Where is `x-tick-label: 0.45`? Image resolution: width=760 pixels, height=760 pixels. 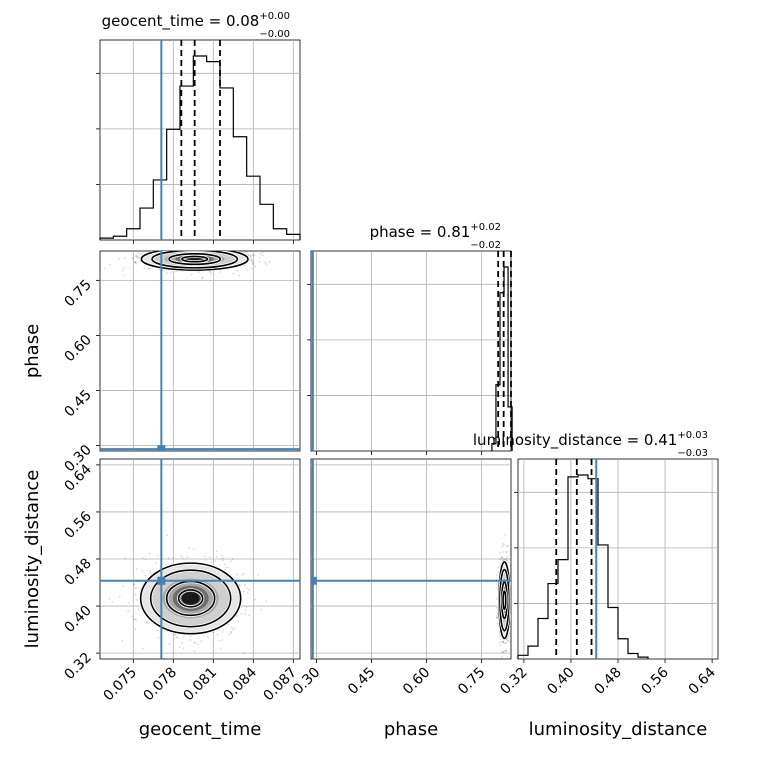
x-tick-label: 0.45 is located at coordinates (361, 681).